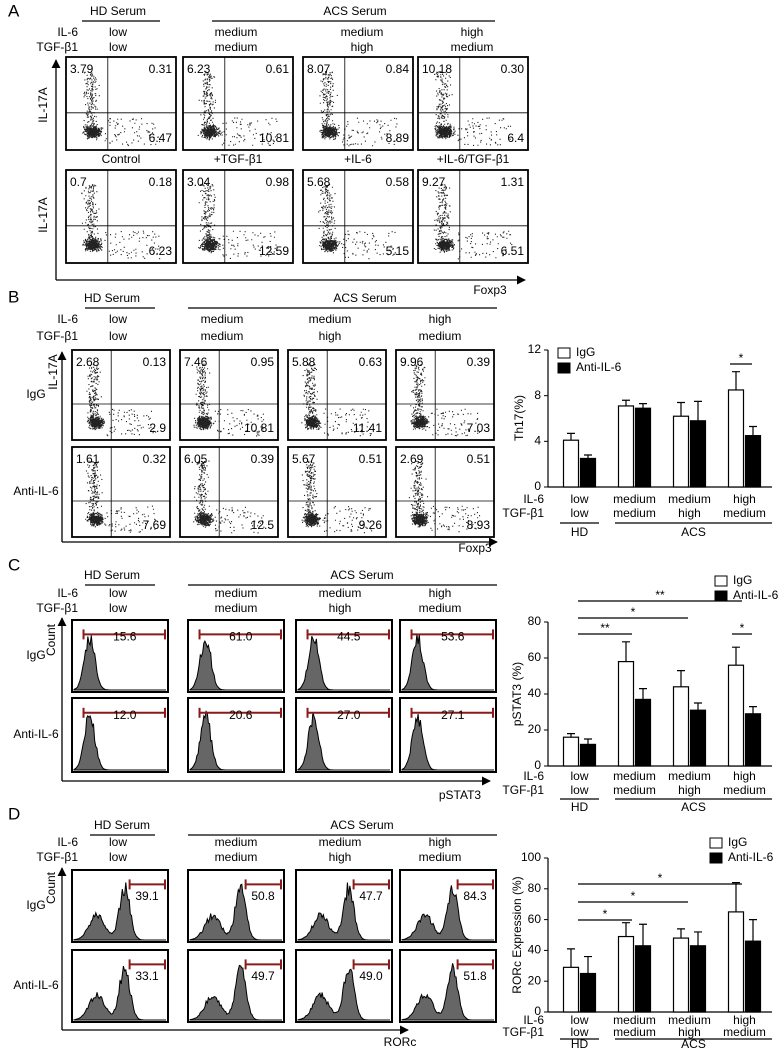 The height and width of the screenshot is (1051, 781). Describe the element at coordinates (515, 138) in the screenshot. I see `quadrant-value: 6.4` at that location.